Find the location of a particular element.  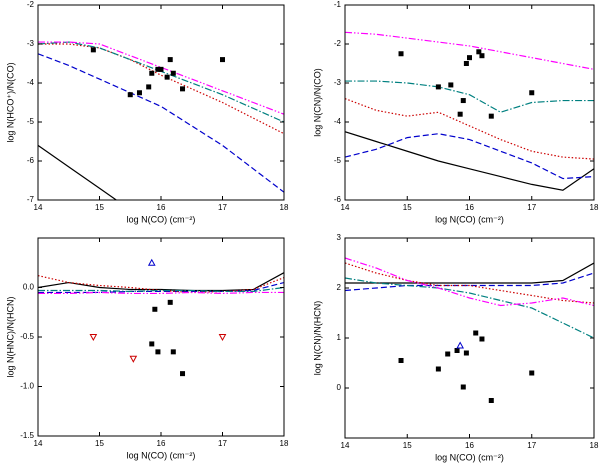

y-tick-label: -3 is located at coordinates (338, 82).